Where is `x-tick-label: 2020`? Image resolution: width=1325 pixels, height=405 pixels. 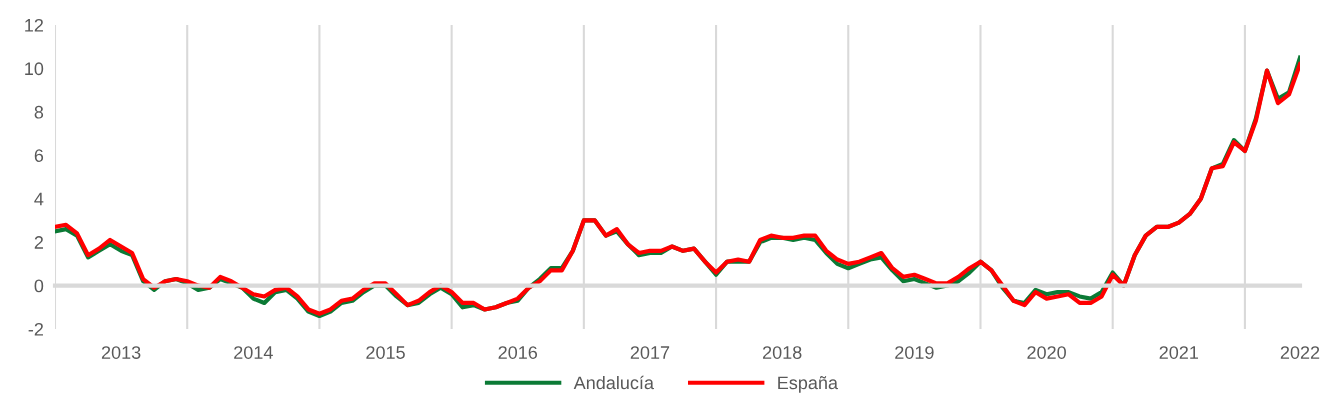
x-tick-label: 2020 is located at coordinates (1046, 352).